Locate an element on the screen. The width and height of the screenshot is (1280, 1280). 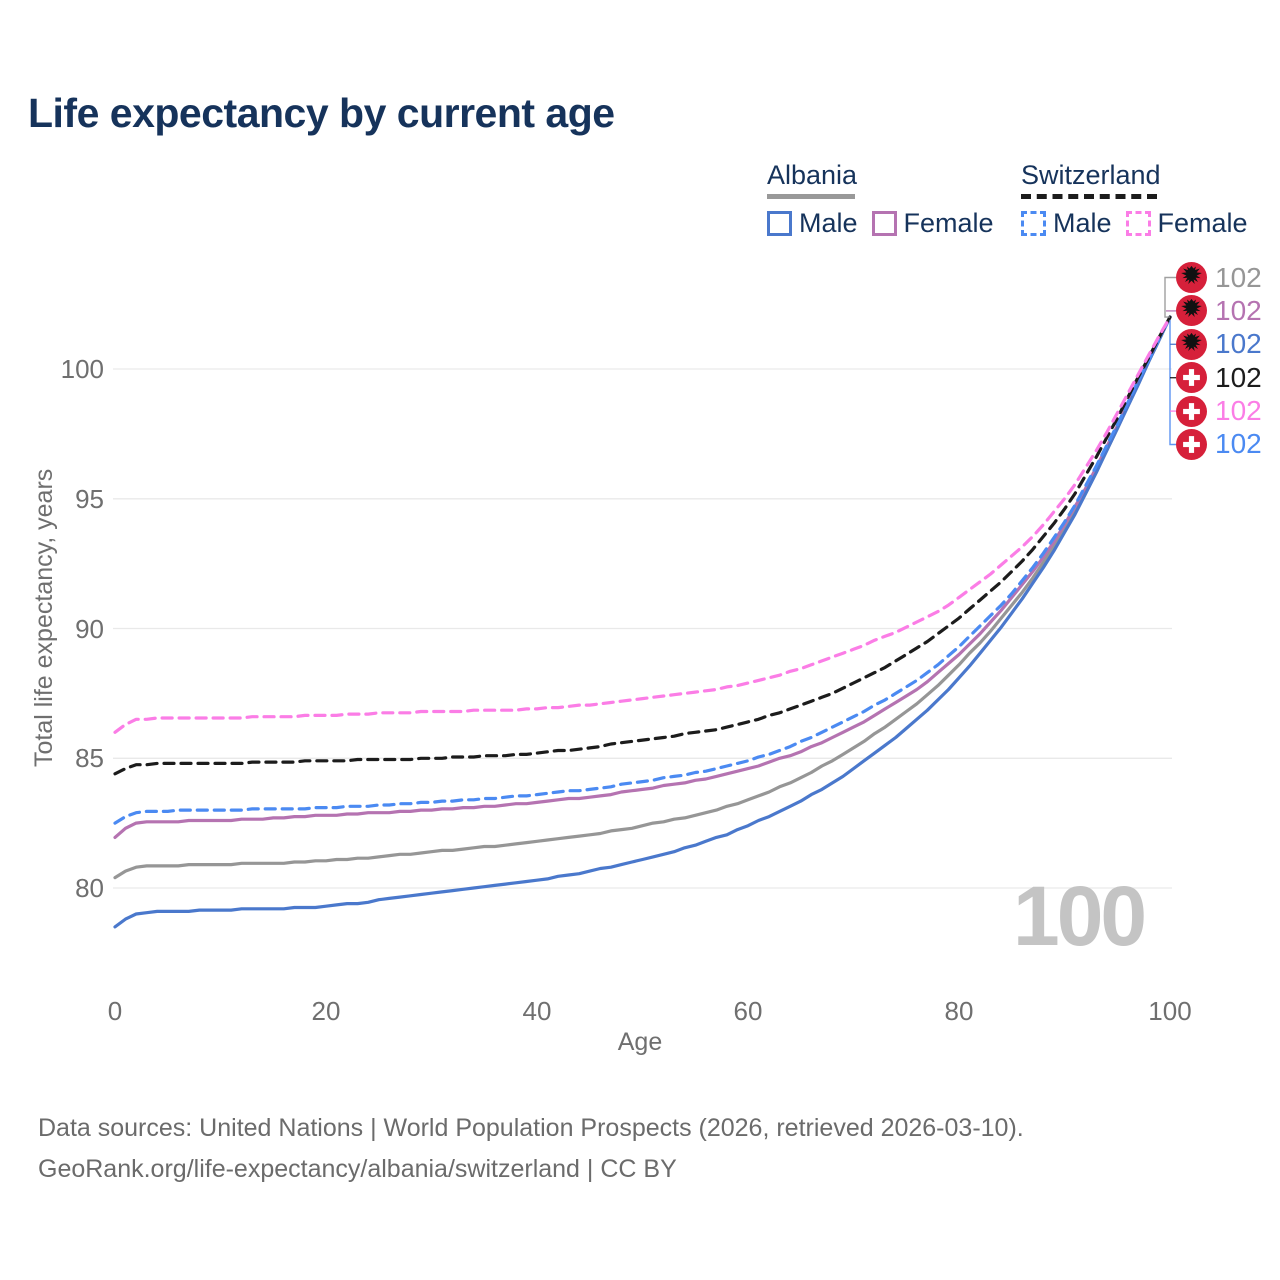
connector-albania-both is located at coordinates (1170, 297).